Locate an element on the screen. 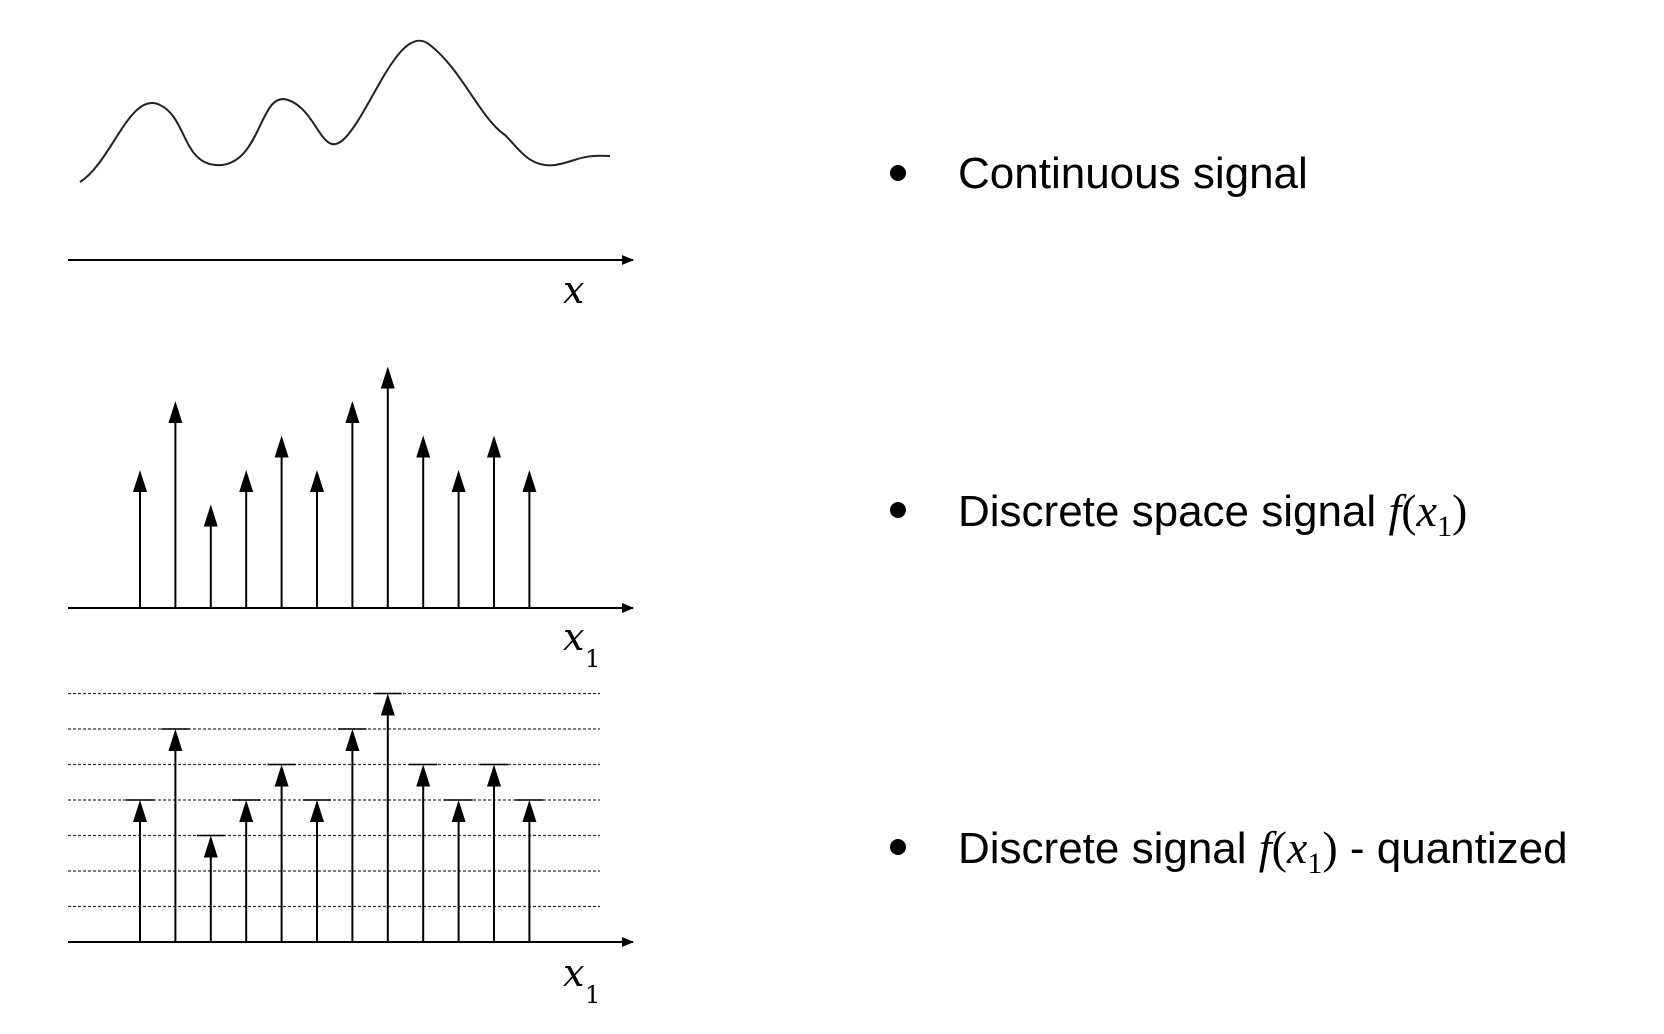 Image resolution: width=1664 pixels, height=1034 pixels. quantization-level-lines is located at coordinates (334, 800).